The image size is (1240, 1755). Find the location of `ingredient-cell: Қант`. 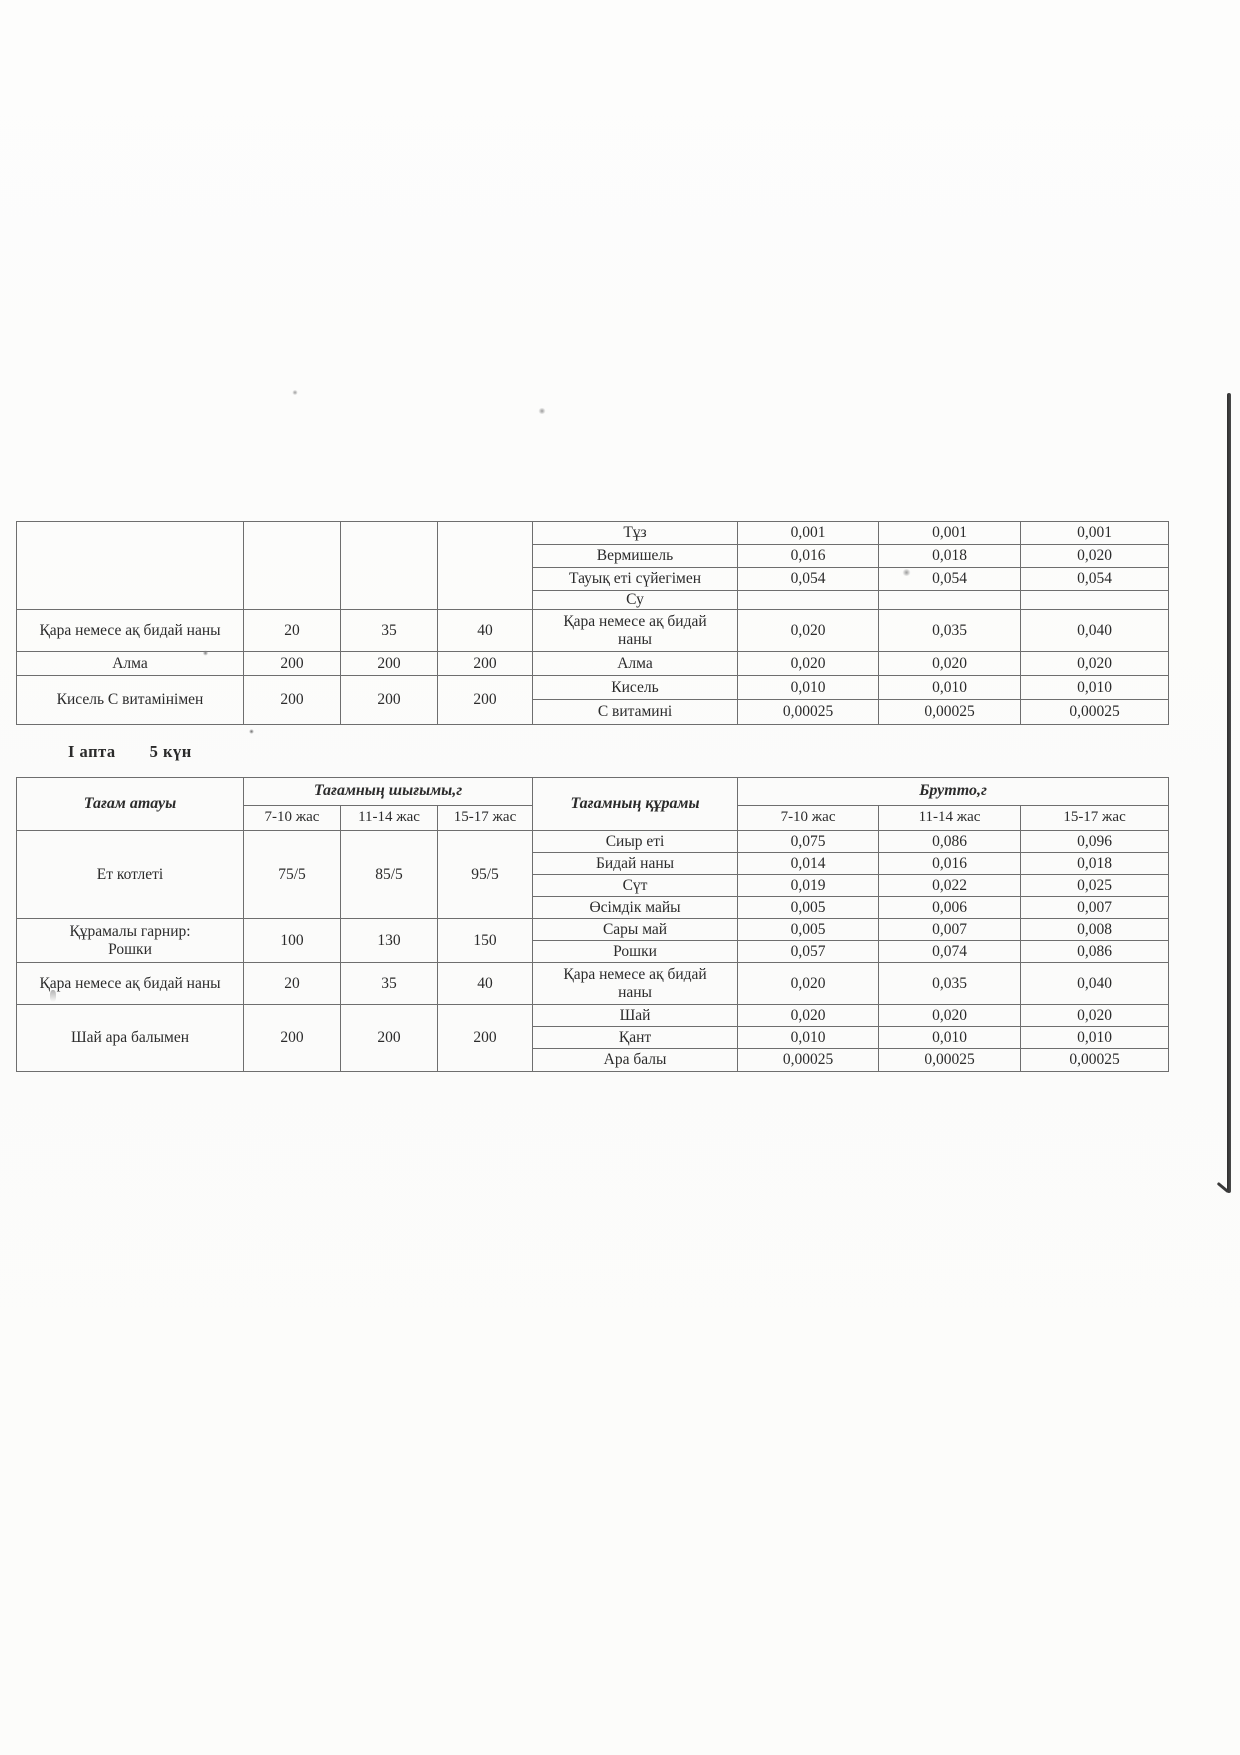

ingredient-cell: Қант is located at coordinates (635, 1037).